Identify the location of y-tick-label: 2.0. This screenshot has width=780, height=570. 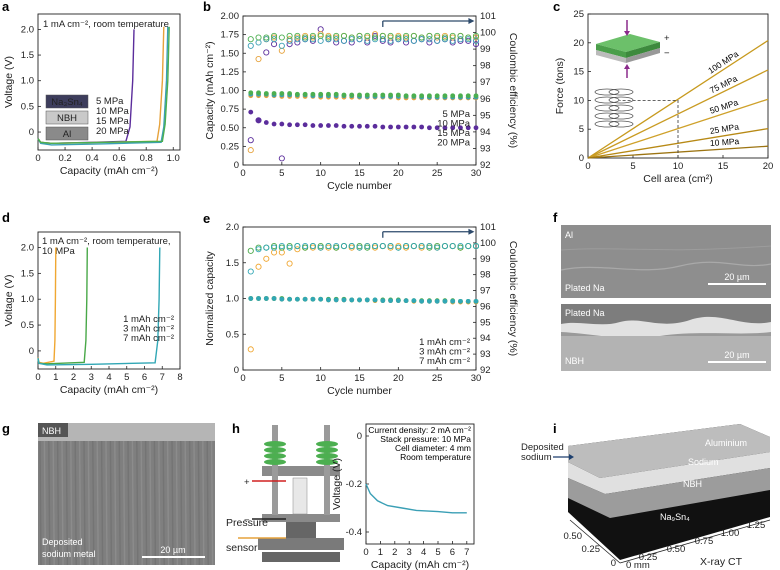
(27, 248).